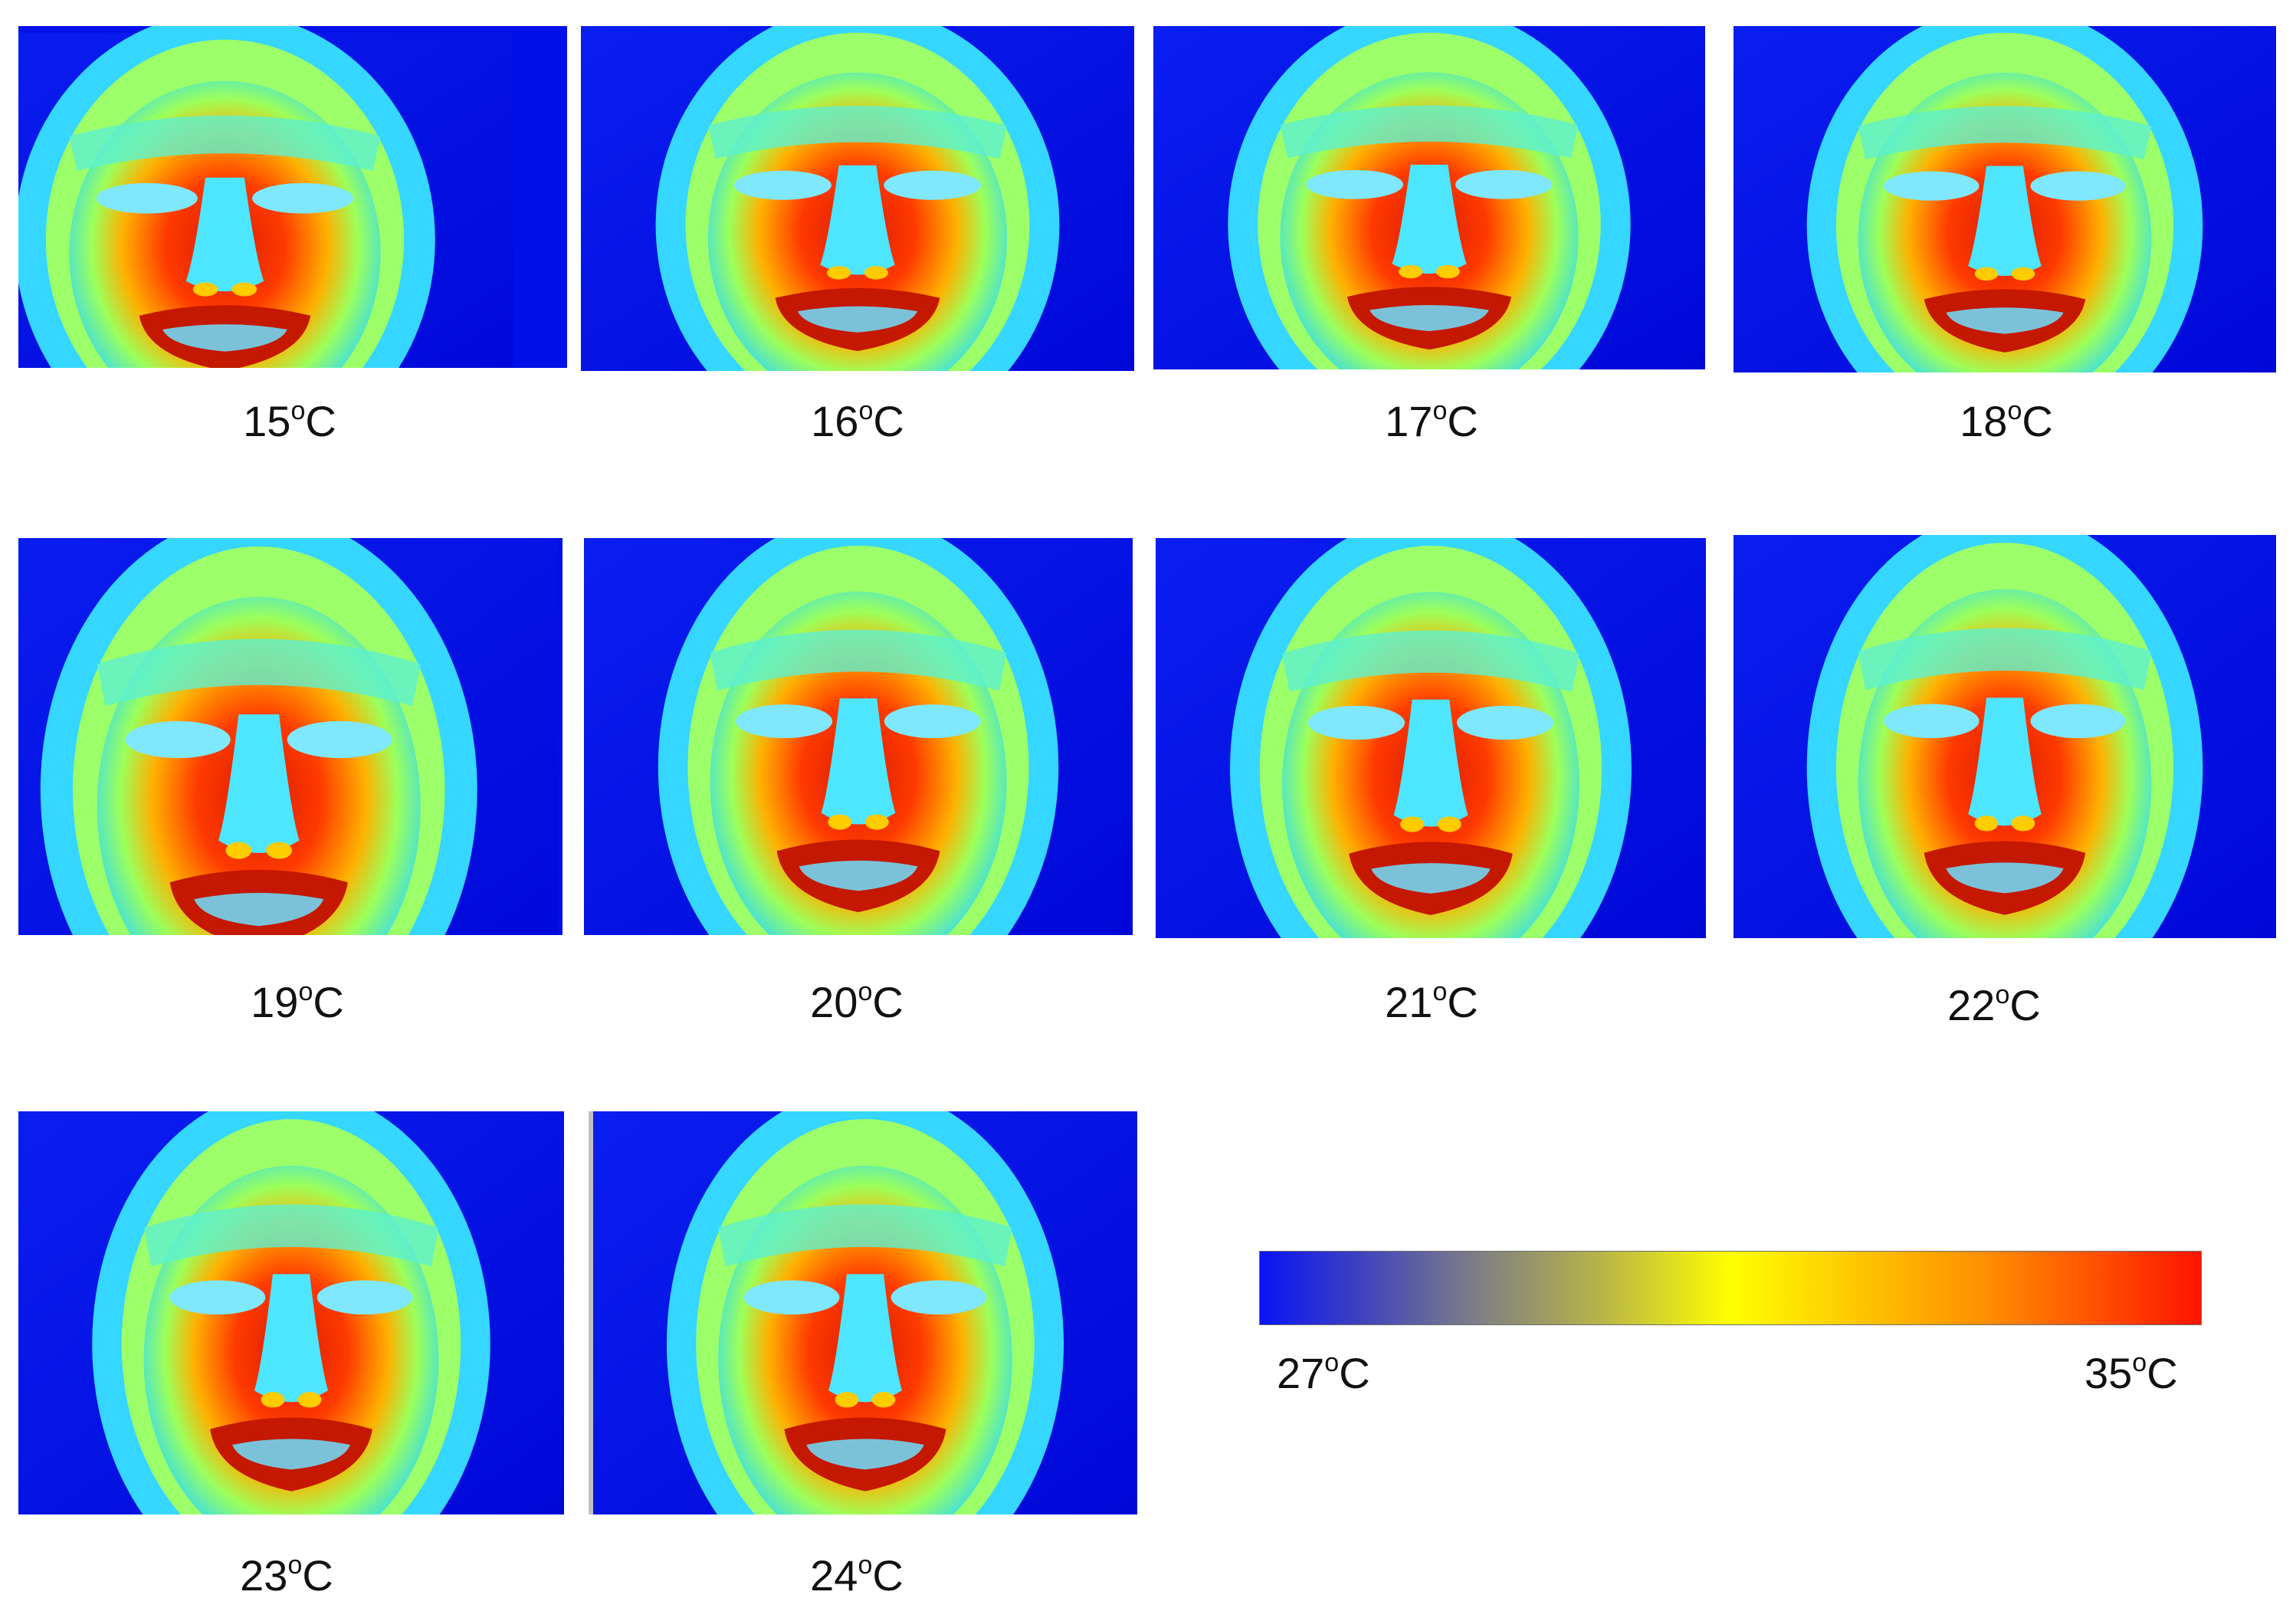  What do you see at coordinates (289, 421) in the screenshot?
I see `caption-15c: 15oC` at bounding box center [289, 421].